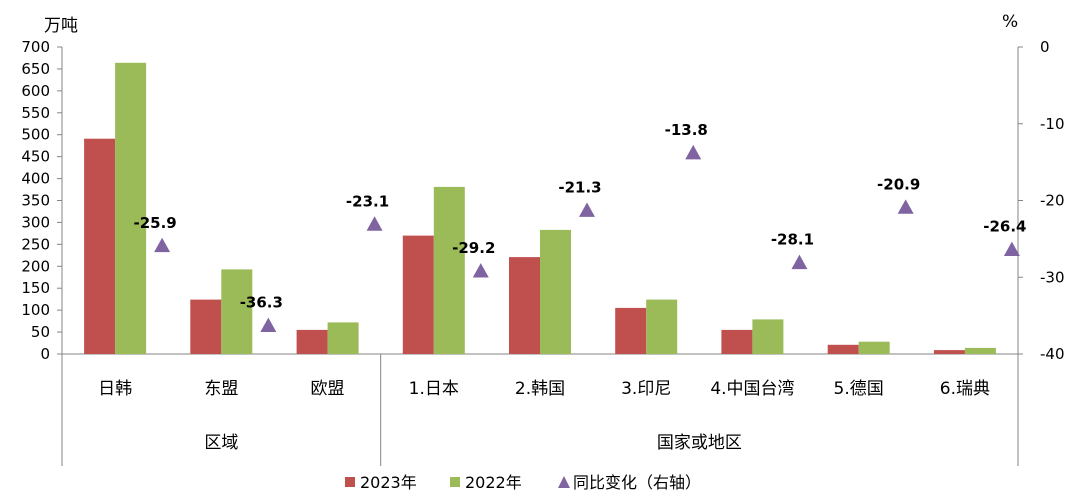 This screenshot has width=1080, height=502. I want to click on legend: 2023年 2022年 同比变化（右轴）, so click(523, 482).